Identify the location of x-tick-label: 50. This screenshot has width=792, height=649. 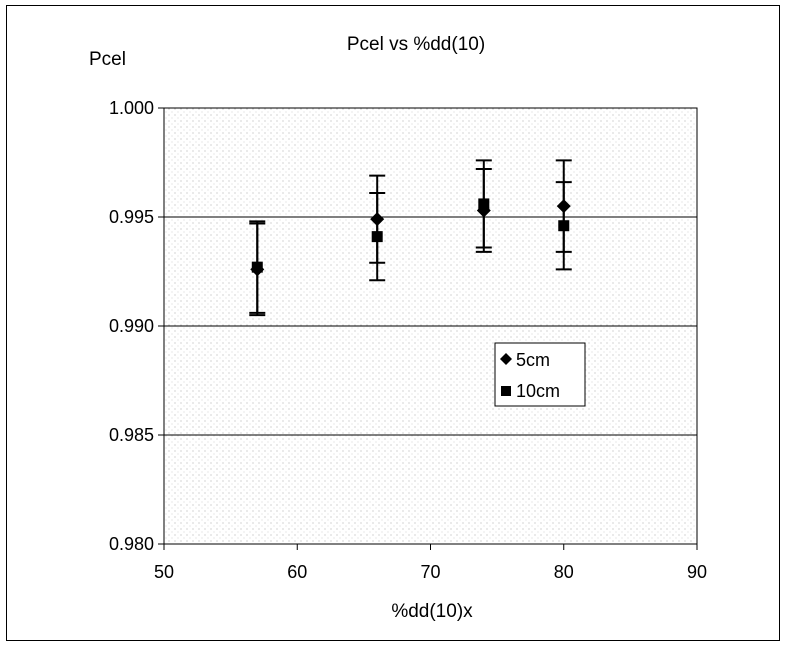
(164, 572).